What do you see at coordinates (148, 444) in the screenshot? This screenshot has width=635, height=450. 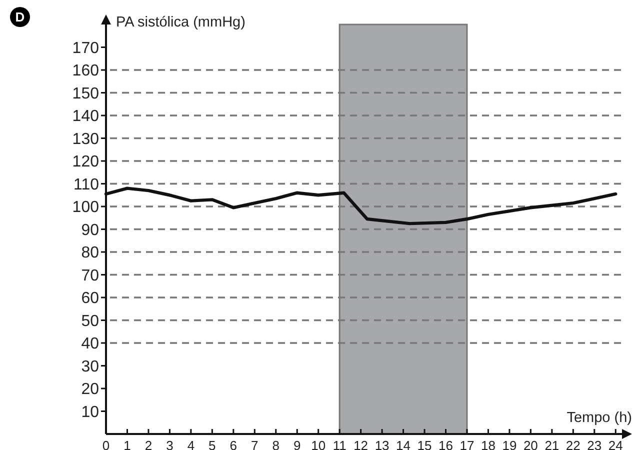 I see `x-tick-label: 2` at bounding box center [148, 444].